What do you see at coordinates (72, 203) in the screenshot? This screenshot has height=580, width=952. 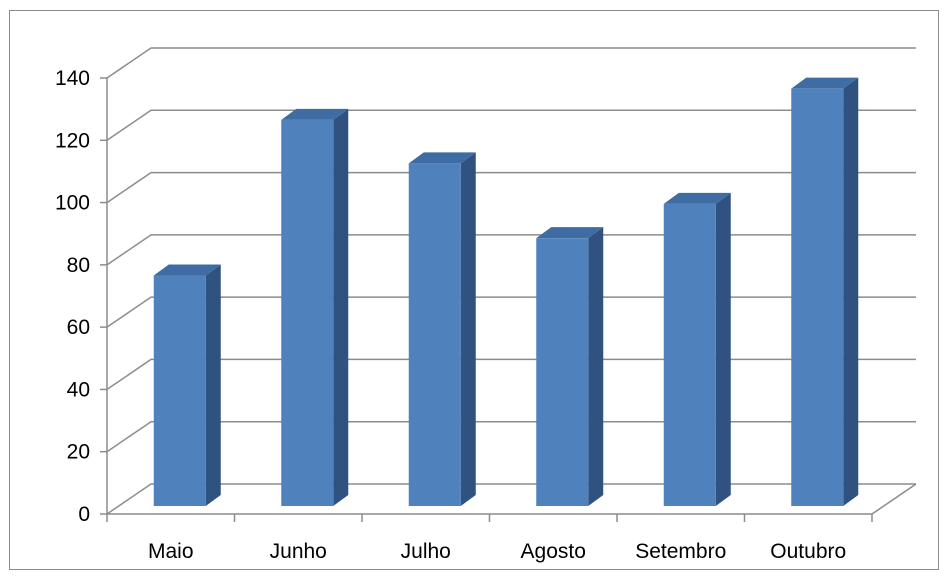 I see `y-tick-label: 100` at bounding box center [72, 203].